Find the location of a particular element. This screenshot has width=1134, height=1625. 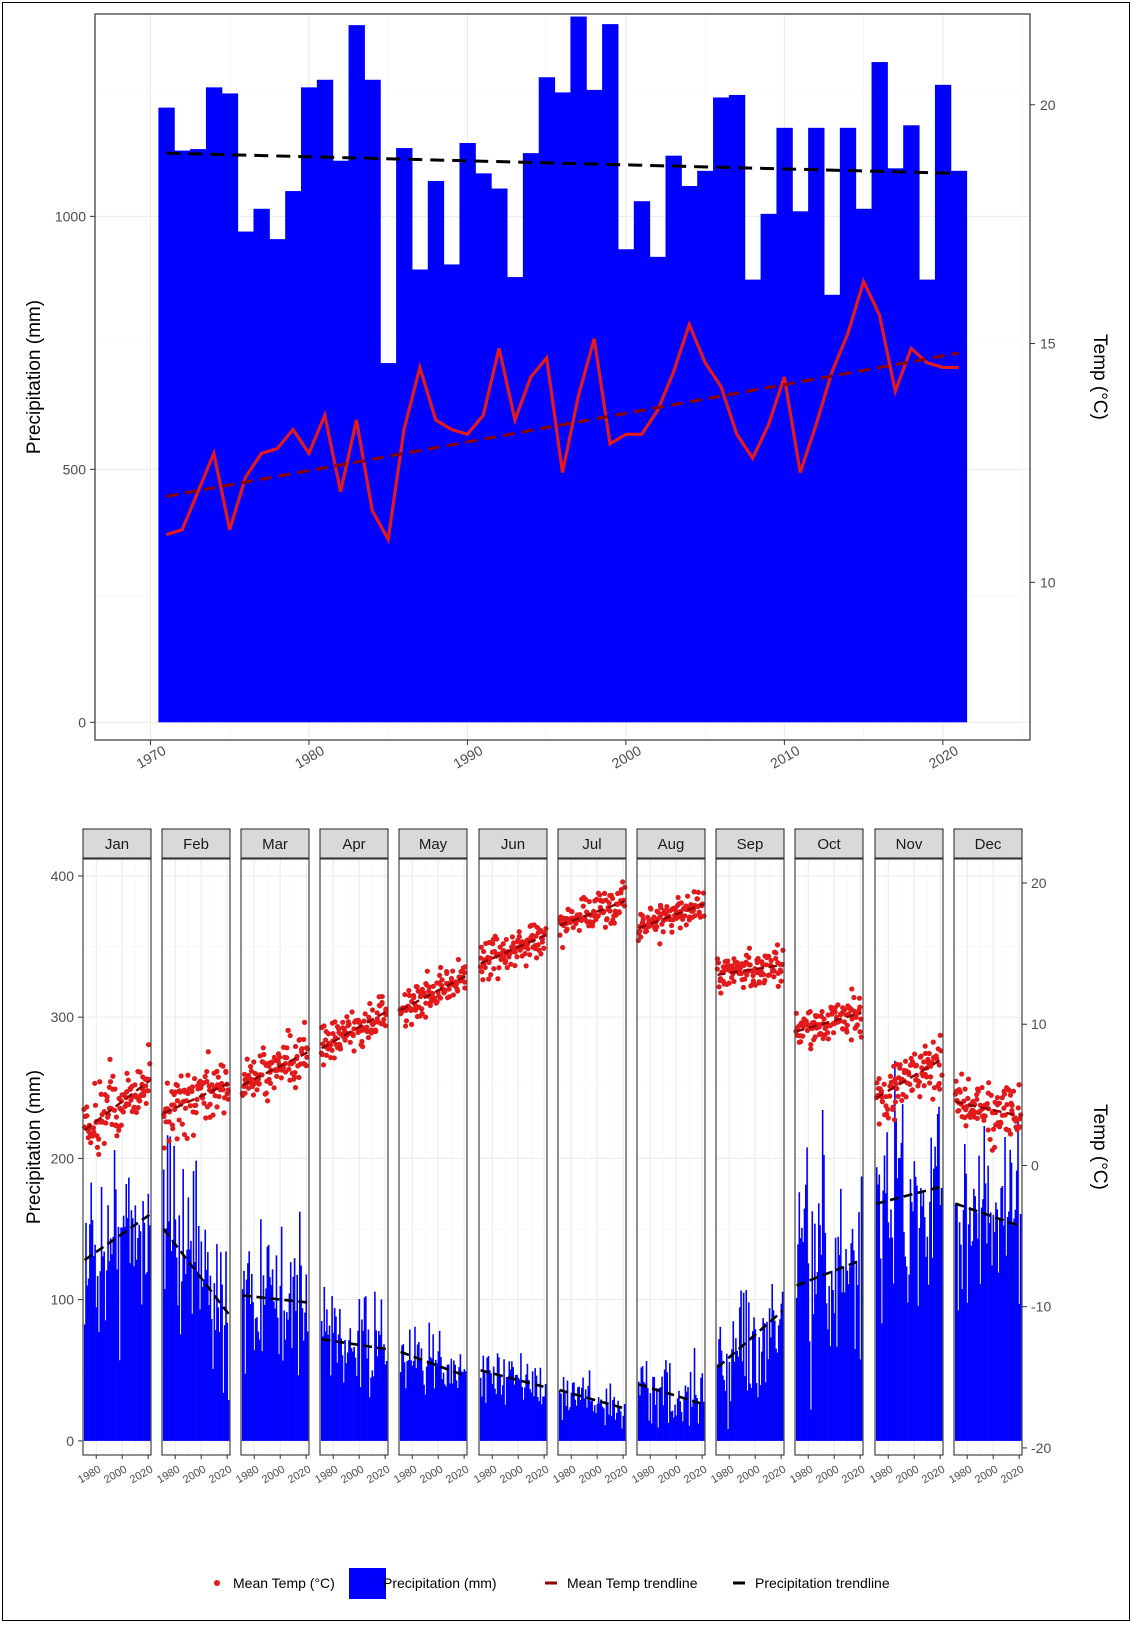

mean-temp-trendline is located at coordinates (988, 1109).